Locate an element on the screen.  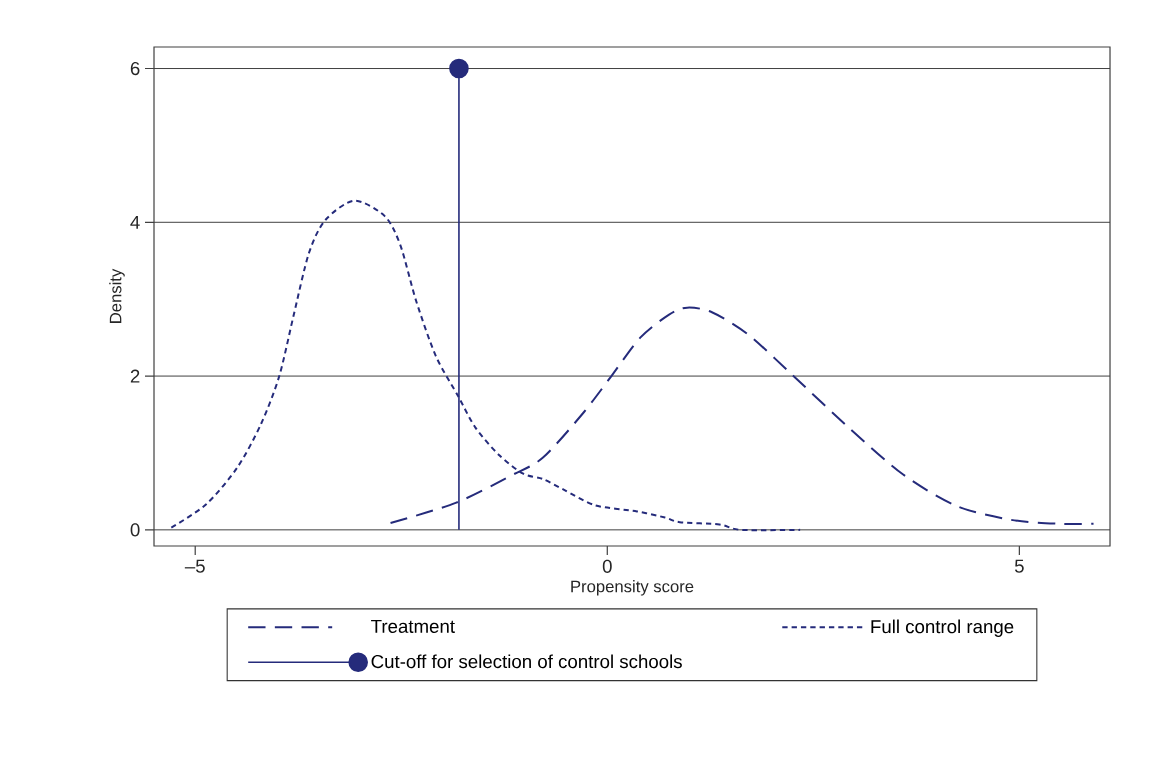
legend-label: Cut-off for selection of control schools is located at coordinates (526, 661).